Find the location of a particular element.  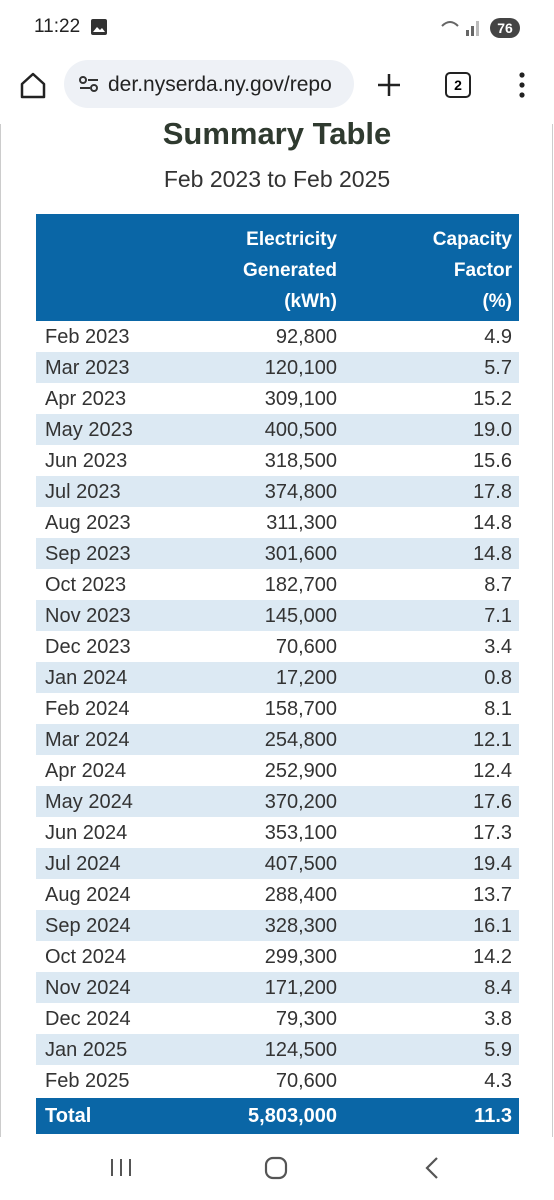

home-nav-button is located at coordinates (276, 1168).